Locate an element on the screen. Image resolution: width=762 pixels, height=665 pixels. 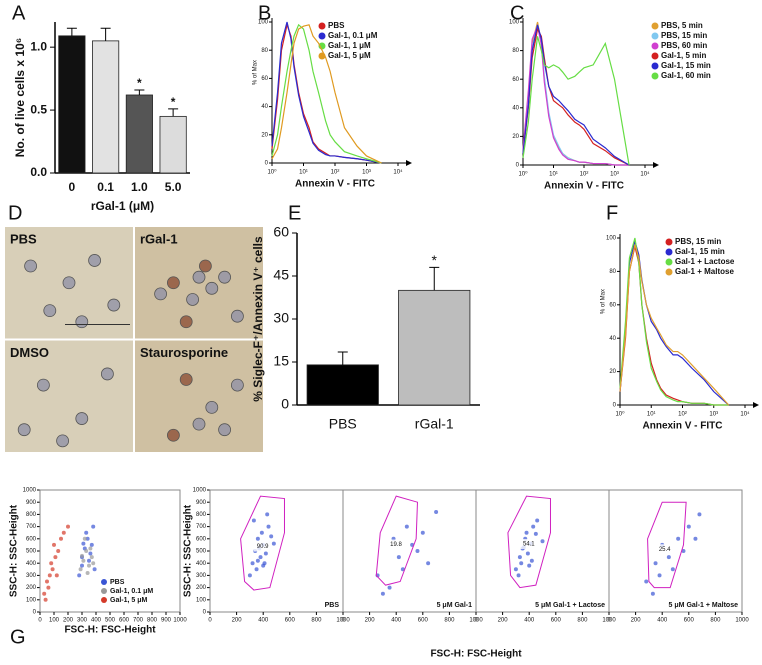
tile-label: DMSO is located at coordinates (29, 352).